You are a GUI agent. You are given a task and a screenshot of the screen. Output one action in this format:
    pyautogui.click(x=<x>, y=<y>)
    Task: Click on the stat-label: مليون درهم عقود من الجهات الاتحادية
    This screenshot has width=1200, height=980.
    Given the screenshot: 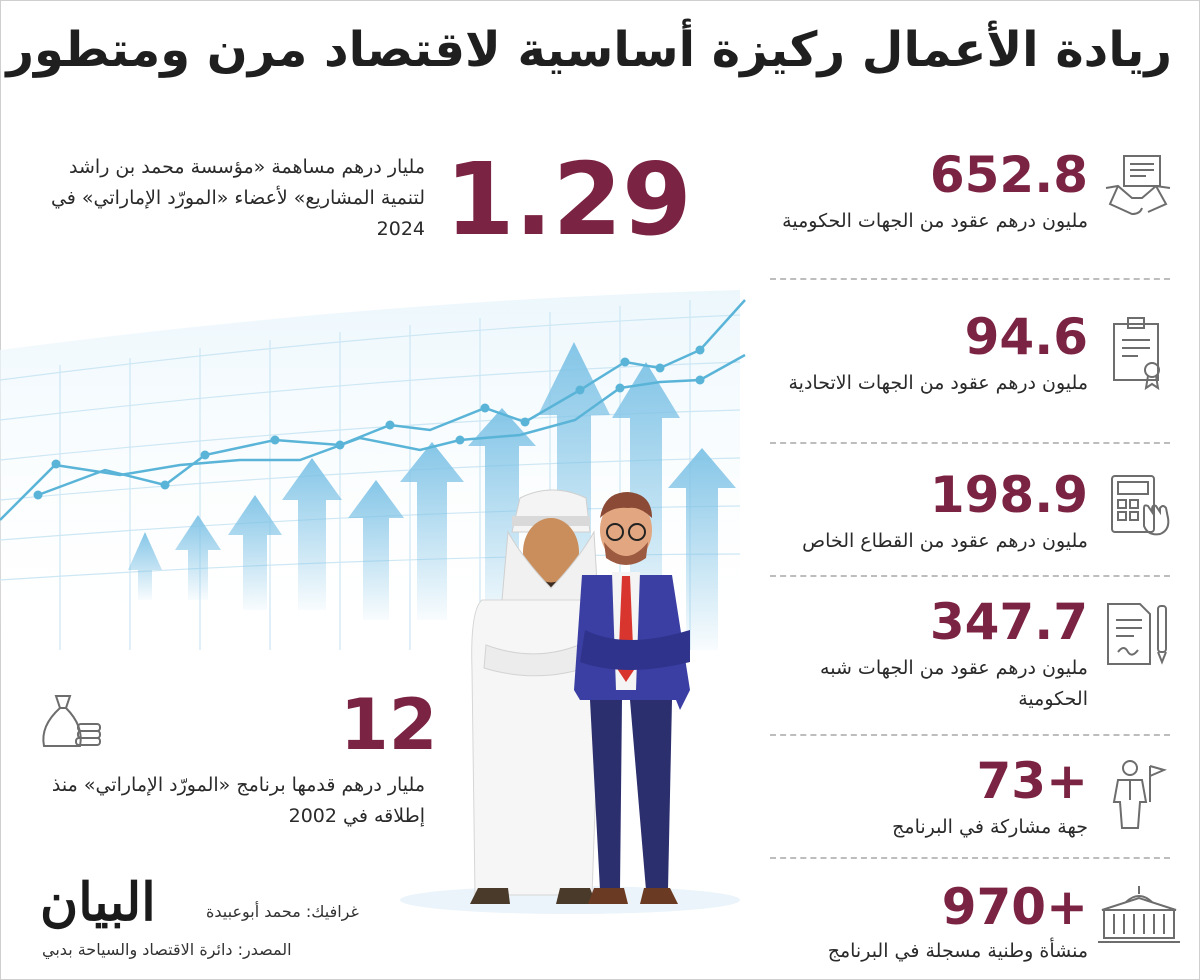 What is the action you would take?
    pyautogui.click(x=938, y=383)
    